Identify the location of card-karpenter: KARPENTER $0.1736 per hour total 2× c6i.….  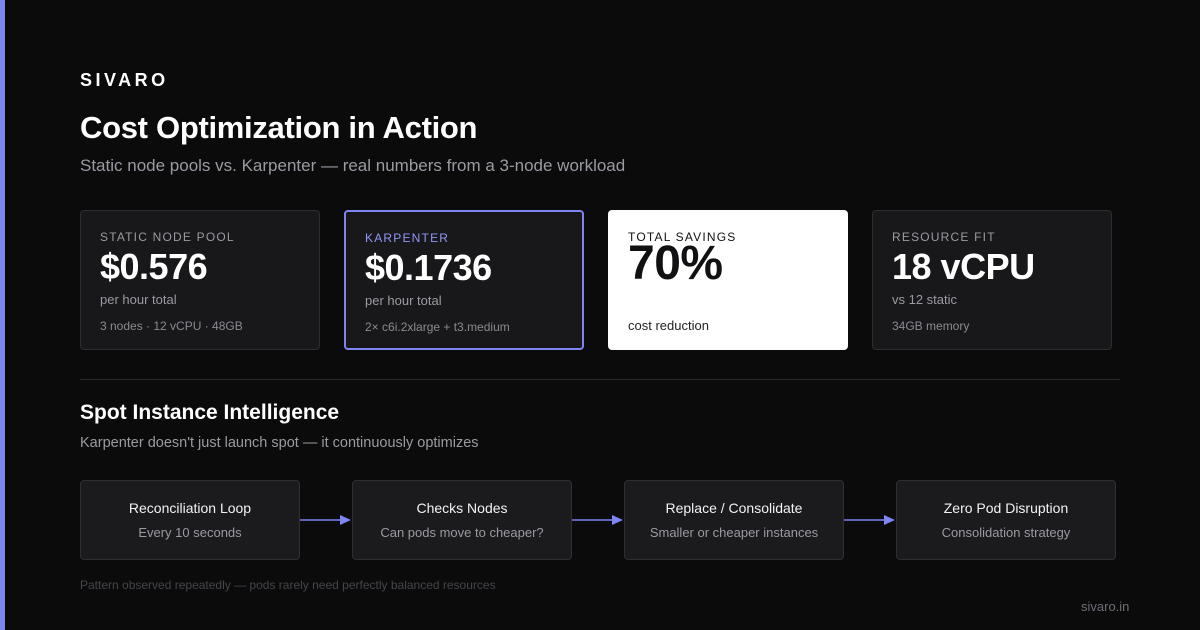
(464, 280).